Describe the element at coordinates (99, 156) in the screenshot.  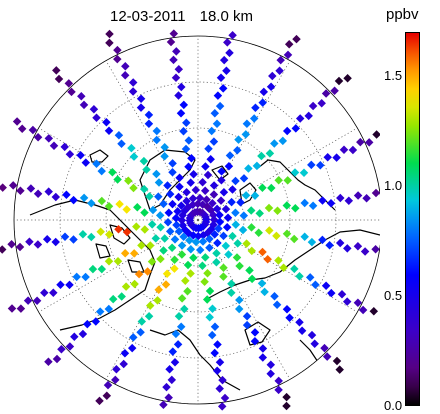
I see `coastline-iceland` at that location.